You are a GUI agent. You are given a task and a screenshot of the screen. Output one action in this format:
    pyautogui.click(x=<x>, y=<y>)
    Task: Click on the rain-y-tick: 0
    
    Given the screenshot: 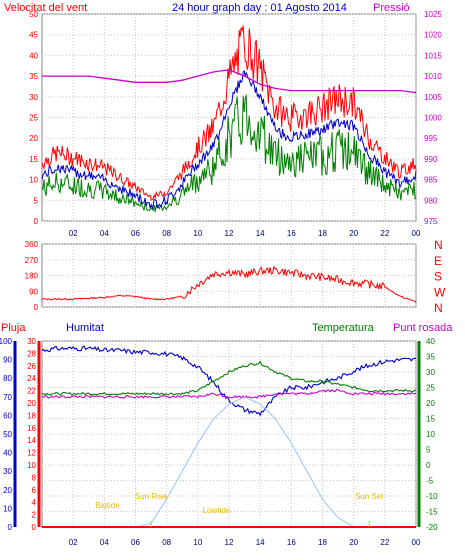 What is the action you would take?
    pyautogui.click(x=34, y=527)
    